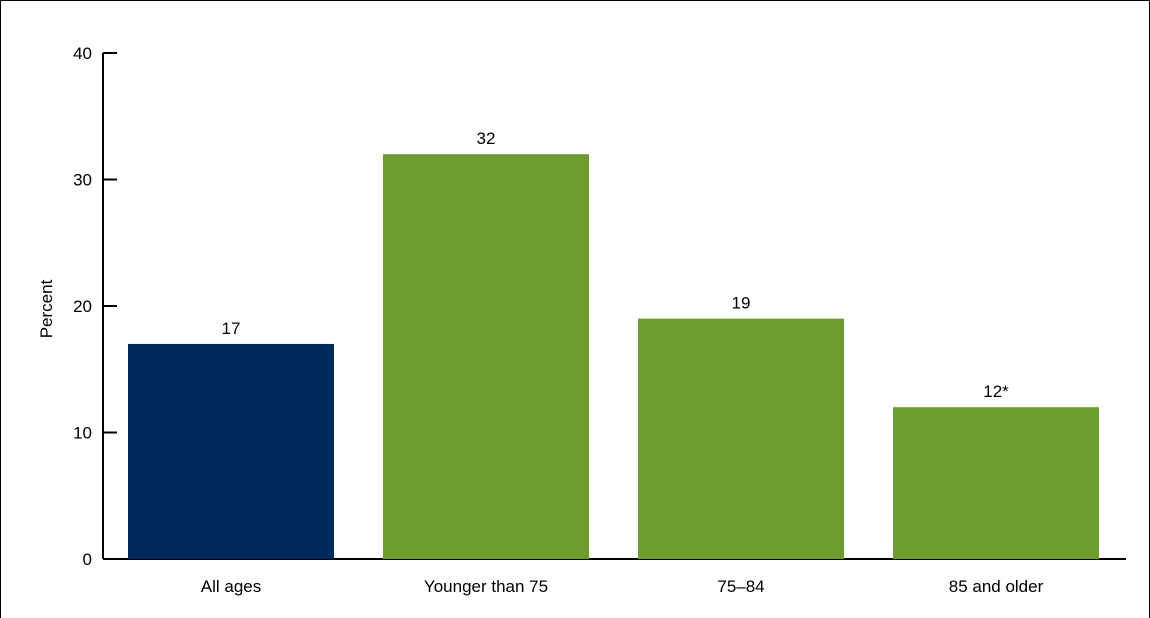 The image size is (1150, 618). Describe the element at coordinates (95, 306) in the screenshot. I see `y-axis: 0 10 20 30 40` at that location.